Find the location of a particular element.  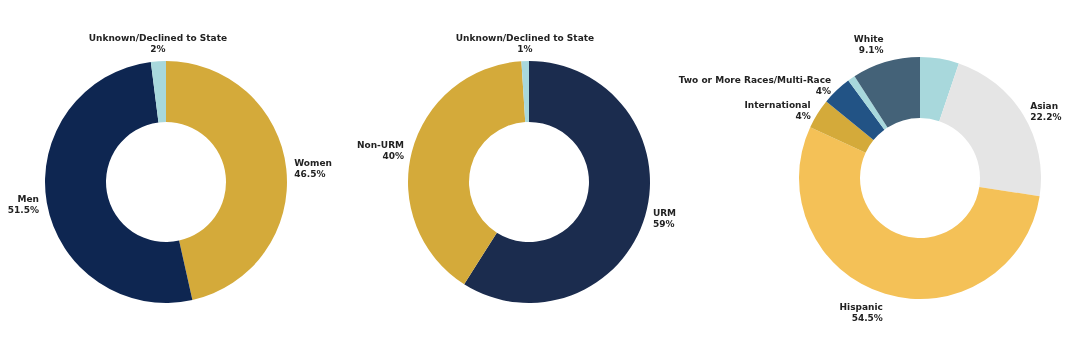

data-label: 40% is located at coordinates (393, 155).